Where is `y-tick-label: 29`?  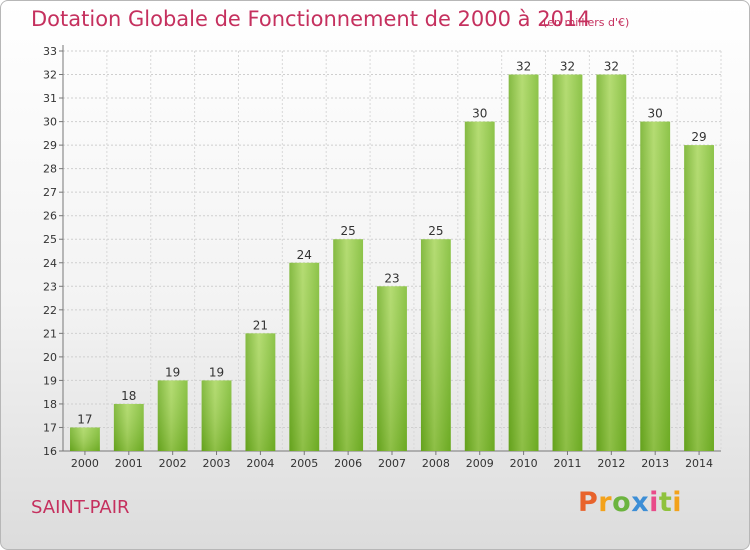 y-tick-label: 29 is located at coordinates (50, 145).